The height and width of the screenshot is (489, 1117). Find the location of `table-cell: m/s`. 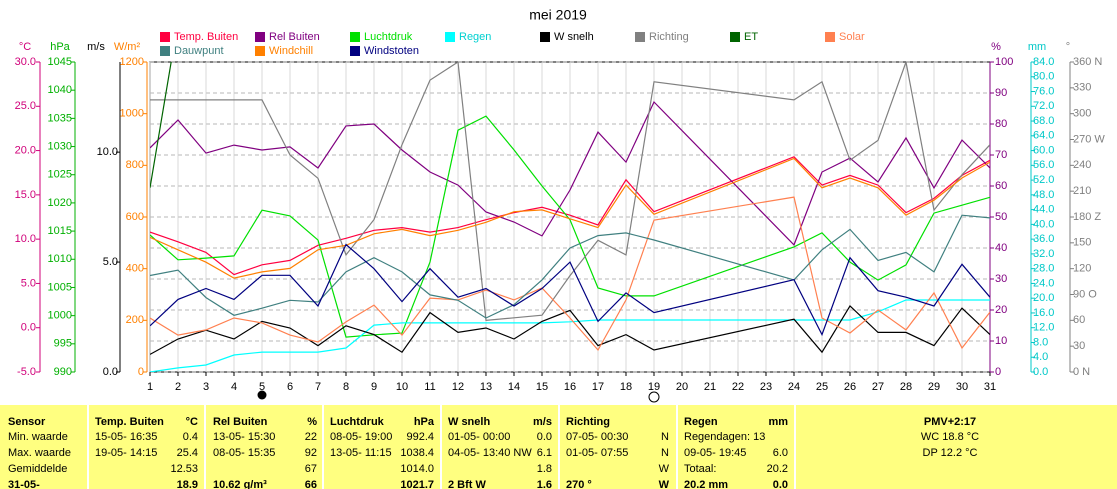

table-cell: m/s is located at coordinates (542, 422).